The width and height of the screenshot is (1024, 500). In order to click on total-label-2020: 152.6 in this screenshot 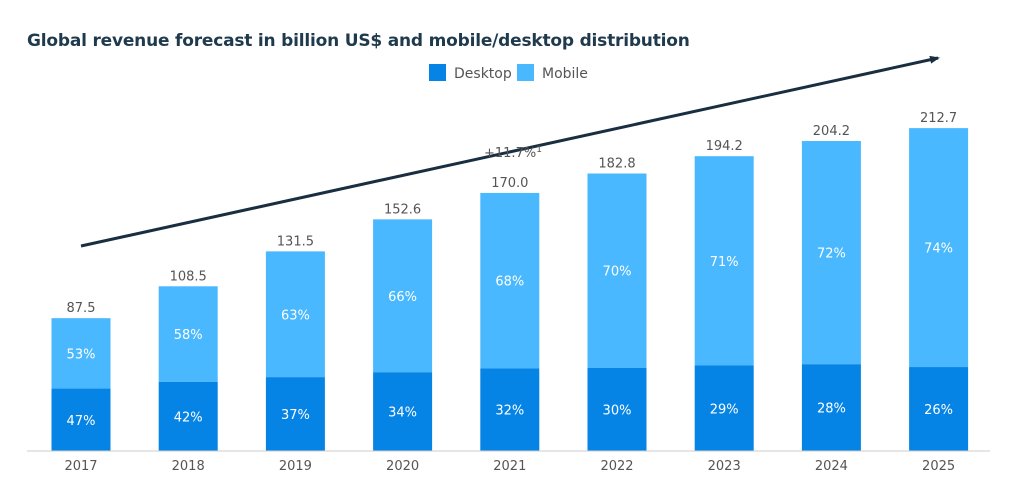, I will do `click(402, 209)`.